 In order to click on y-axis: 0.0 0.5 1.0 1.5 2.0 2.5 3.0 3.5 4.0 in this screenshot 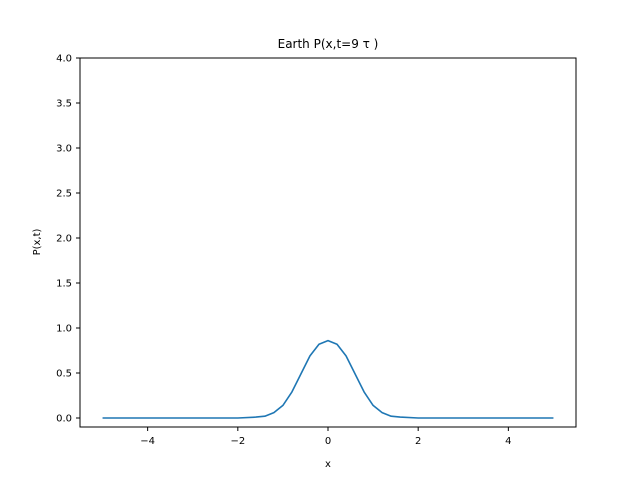, I will do `click(68, 239)`.